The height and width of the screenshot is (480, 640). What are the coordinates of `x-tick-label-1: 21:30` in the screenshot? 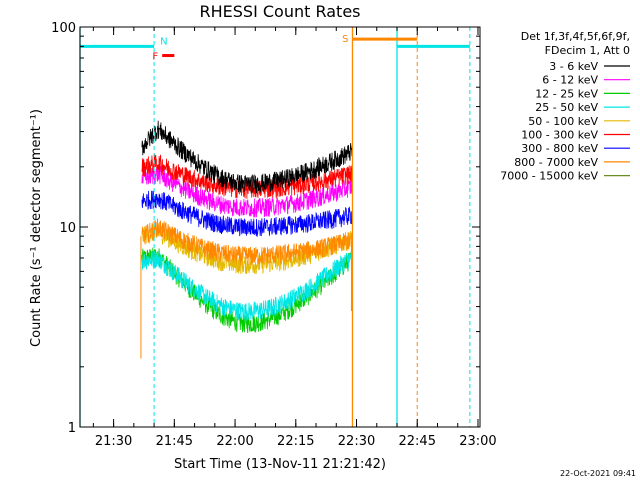 It's located at (113, 441).